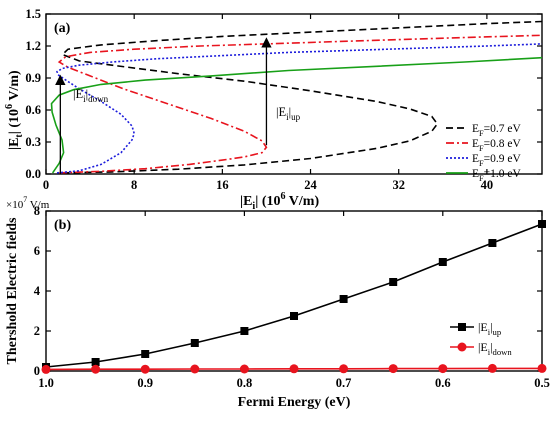 The image size is (550, 421). What do you see at coordinates (481, 163) in the screenshot?
I see `legend-label-a-2-part: F` at bounding box center [481, 163].